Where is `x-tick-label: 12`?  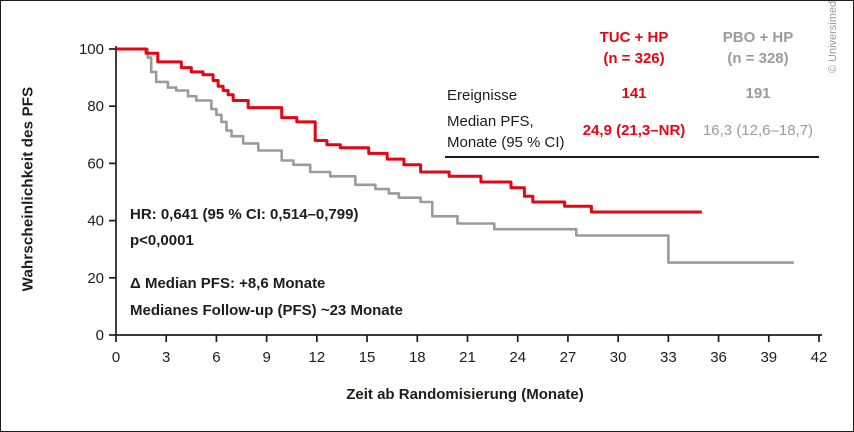 x-tick-label: 12 is located at coordinates (317, 357).